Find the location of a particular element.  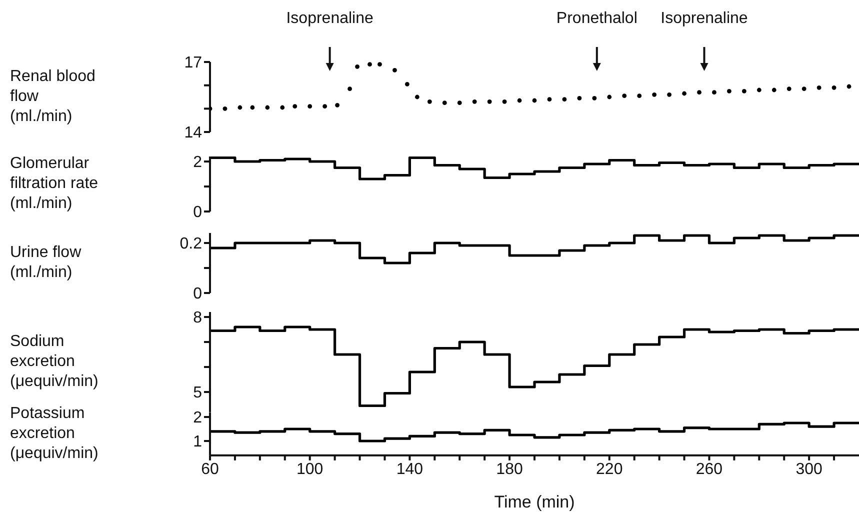

x-axis-title: Time (min) is located at coordinates (534, 502).